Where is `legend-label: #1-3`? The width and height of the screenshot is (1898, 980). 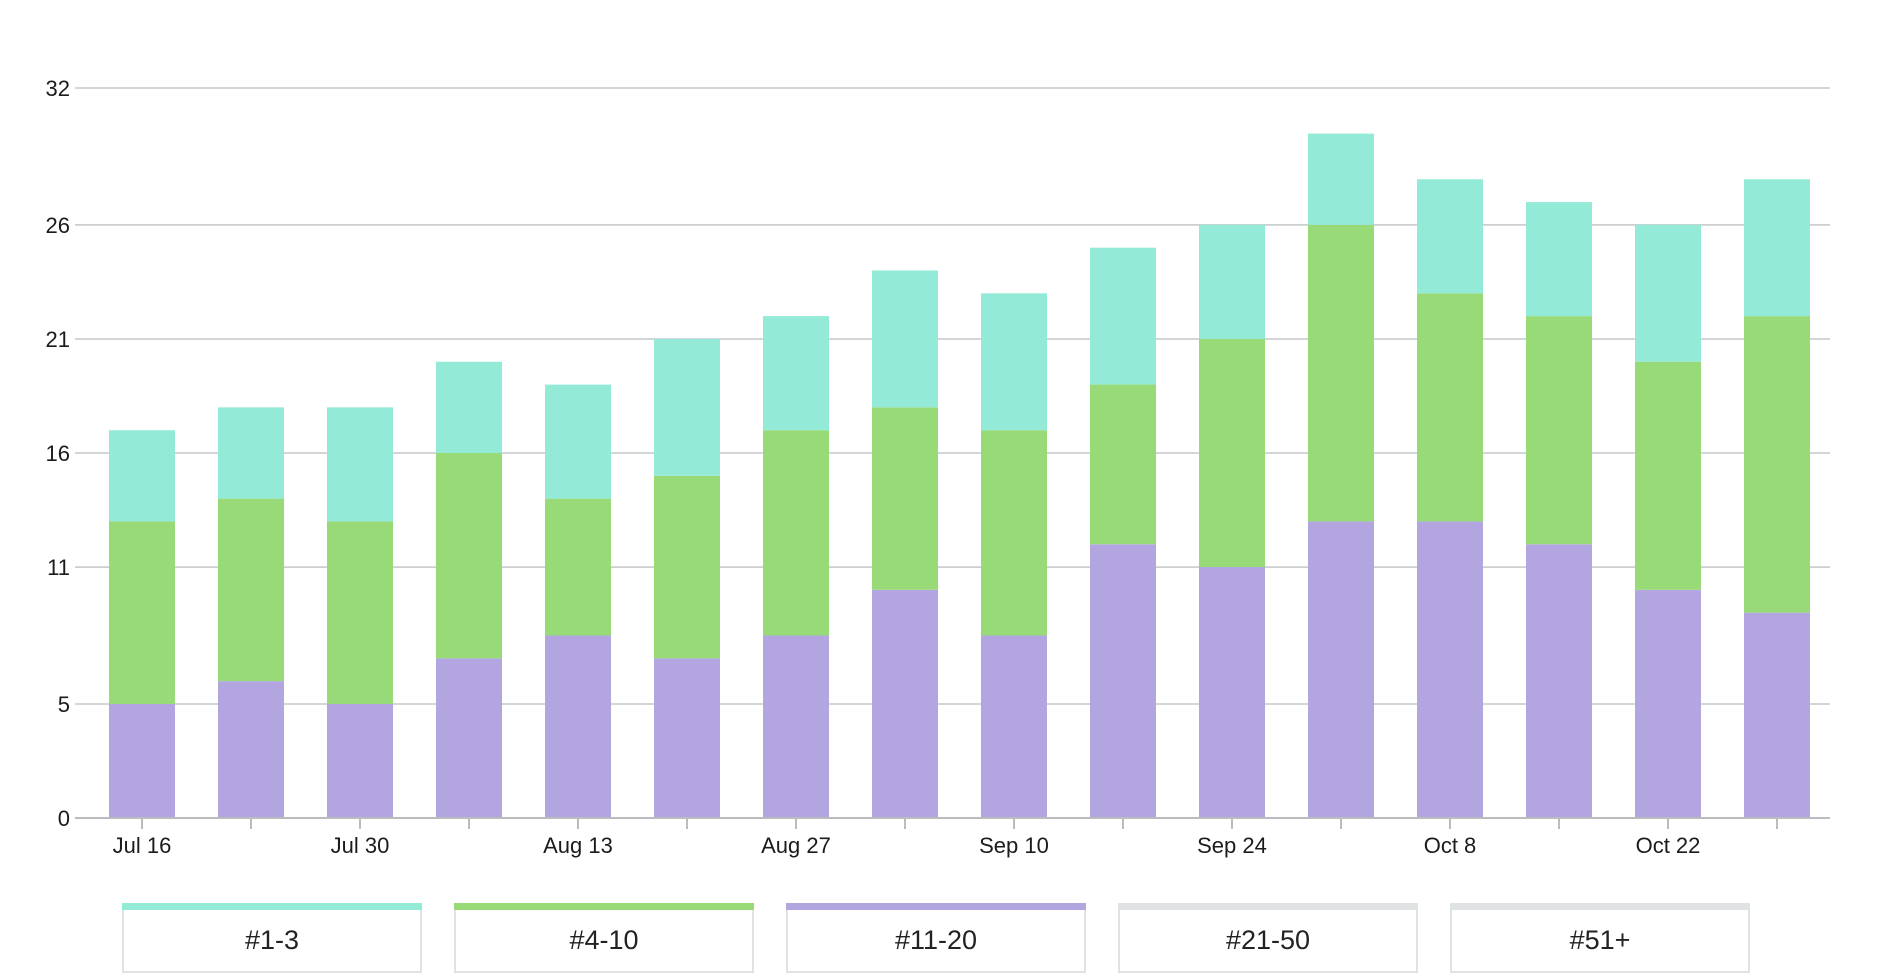 legend-label: #1-3 is located at coordinates (272, 940).